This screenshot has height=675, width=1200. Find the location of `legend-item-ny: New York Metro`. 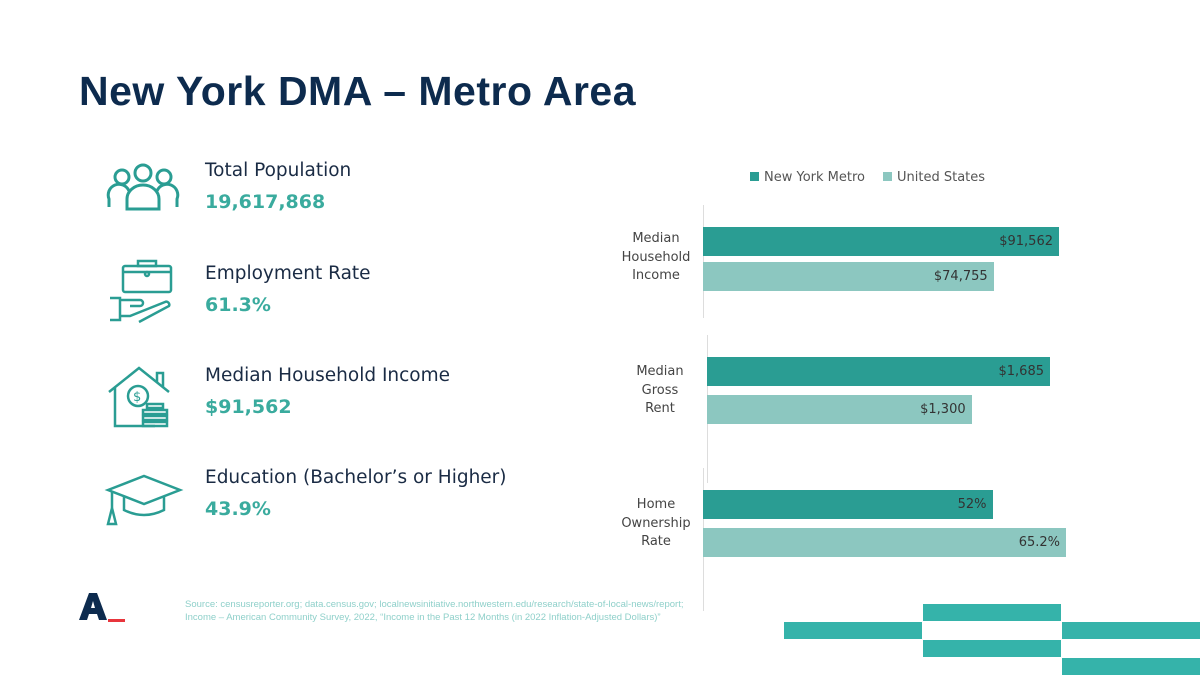

legend-item-ny: New York Metro is located at coordinates (807, 177).